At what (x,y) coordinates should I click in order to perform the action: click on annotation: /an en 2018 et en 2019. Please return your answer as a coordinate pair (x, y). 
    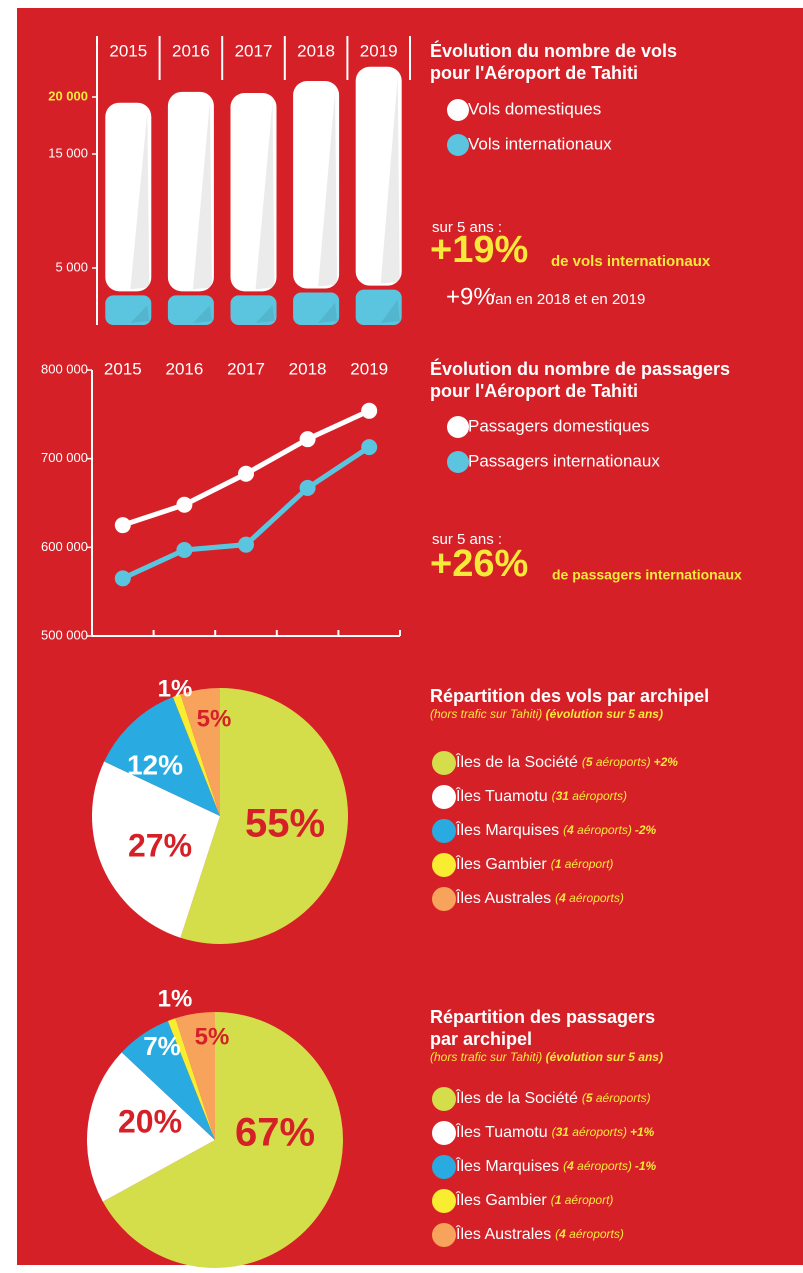
    Looking at the image, I should click on (568, 299).